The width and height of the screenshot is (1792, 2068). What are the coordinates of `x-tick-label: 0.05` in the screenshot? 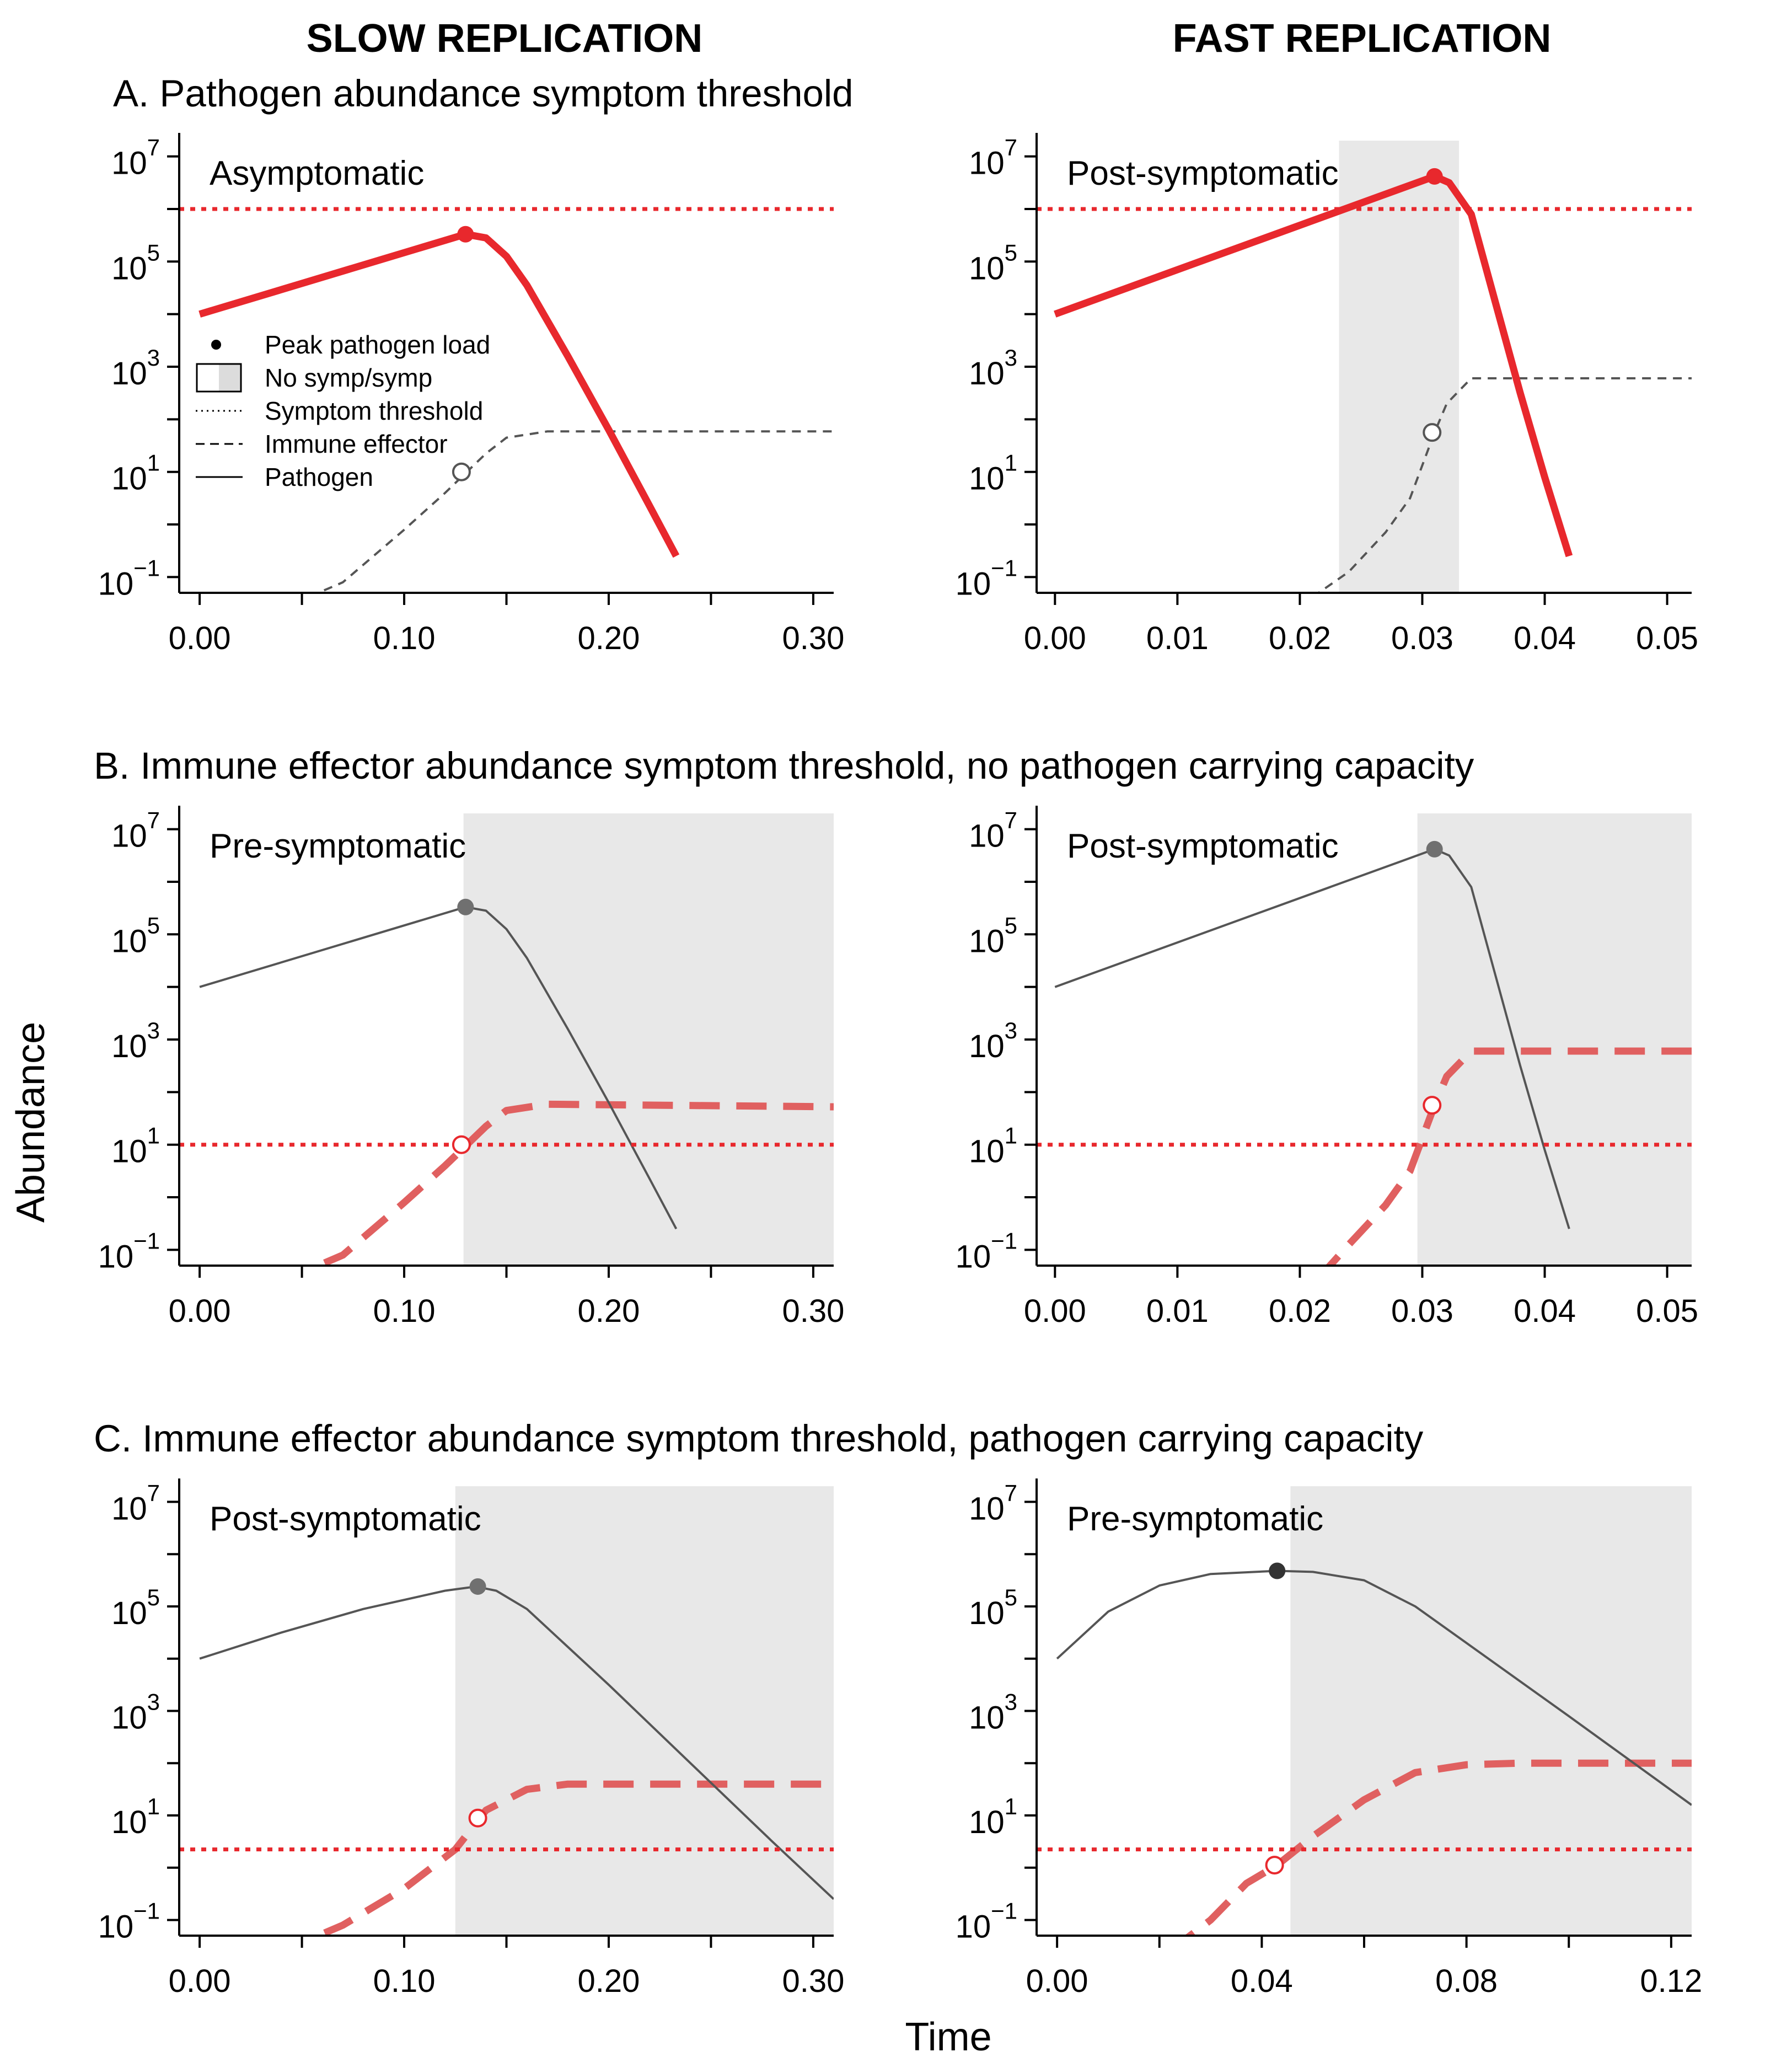 It's located at (1667, 638).